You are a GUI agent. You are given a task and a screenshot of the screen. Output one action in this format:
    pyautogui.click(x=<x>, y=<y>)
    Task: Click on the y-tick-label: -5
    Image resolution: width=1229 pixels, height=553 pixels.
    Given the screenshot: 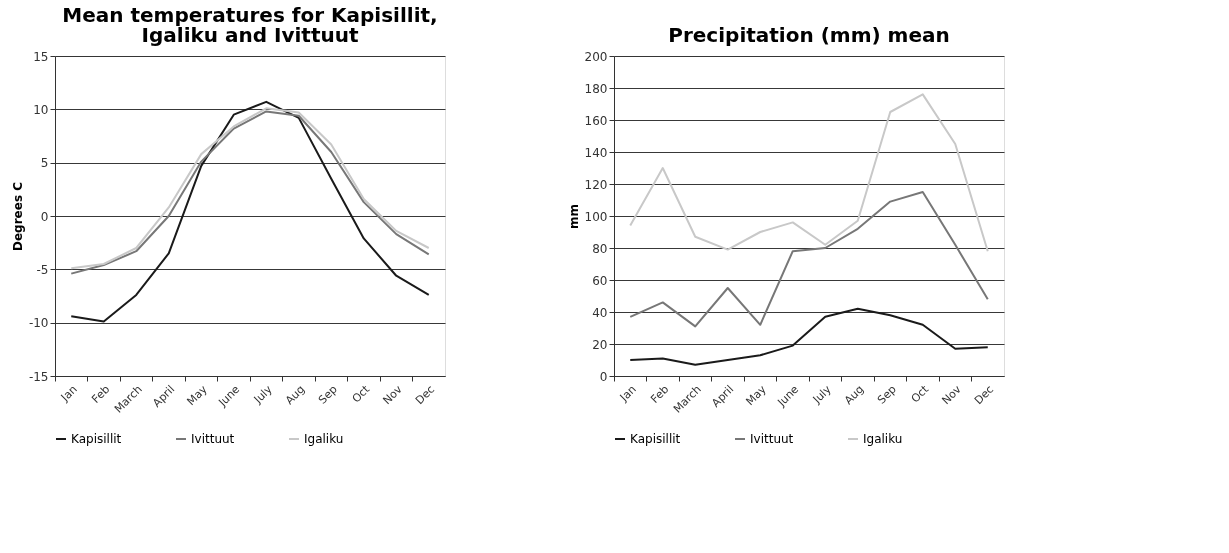 What is the action you would take?
    pyautogui.click(x=42, y=269)
    